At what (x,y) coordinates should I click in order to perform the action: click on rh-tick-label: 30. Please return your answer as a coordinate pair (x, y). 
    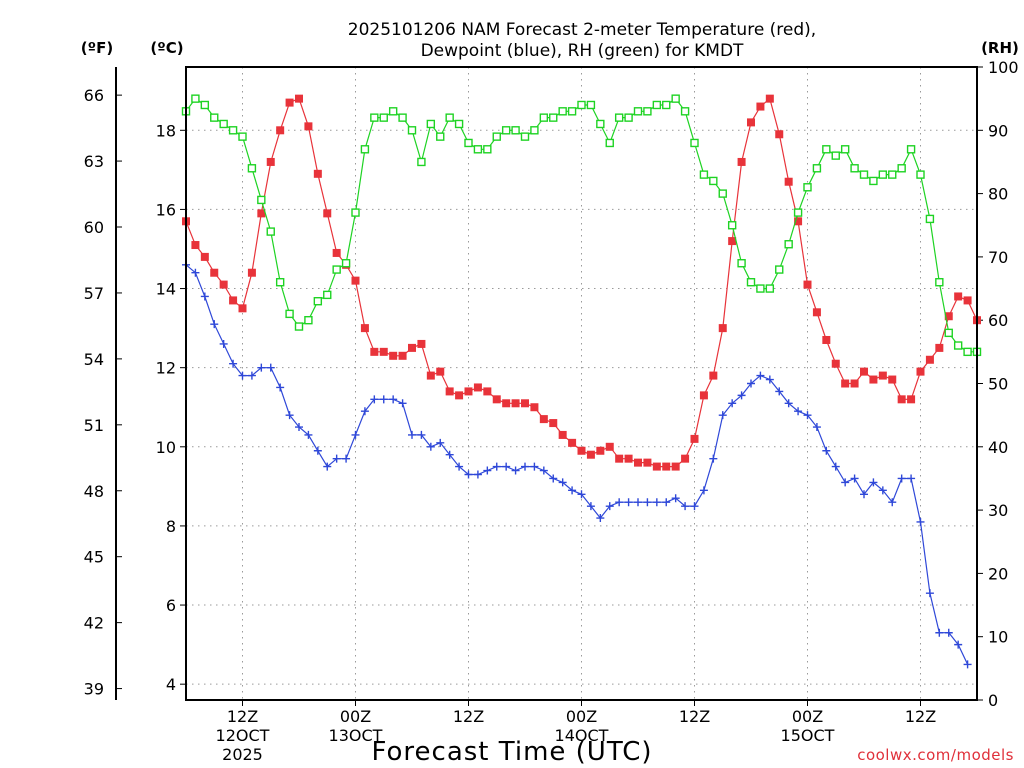
    Looking at the image, I should click on (998, 510).